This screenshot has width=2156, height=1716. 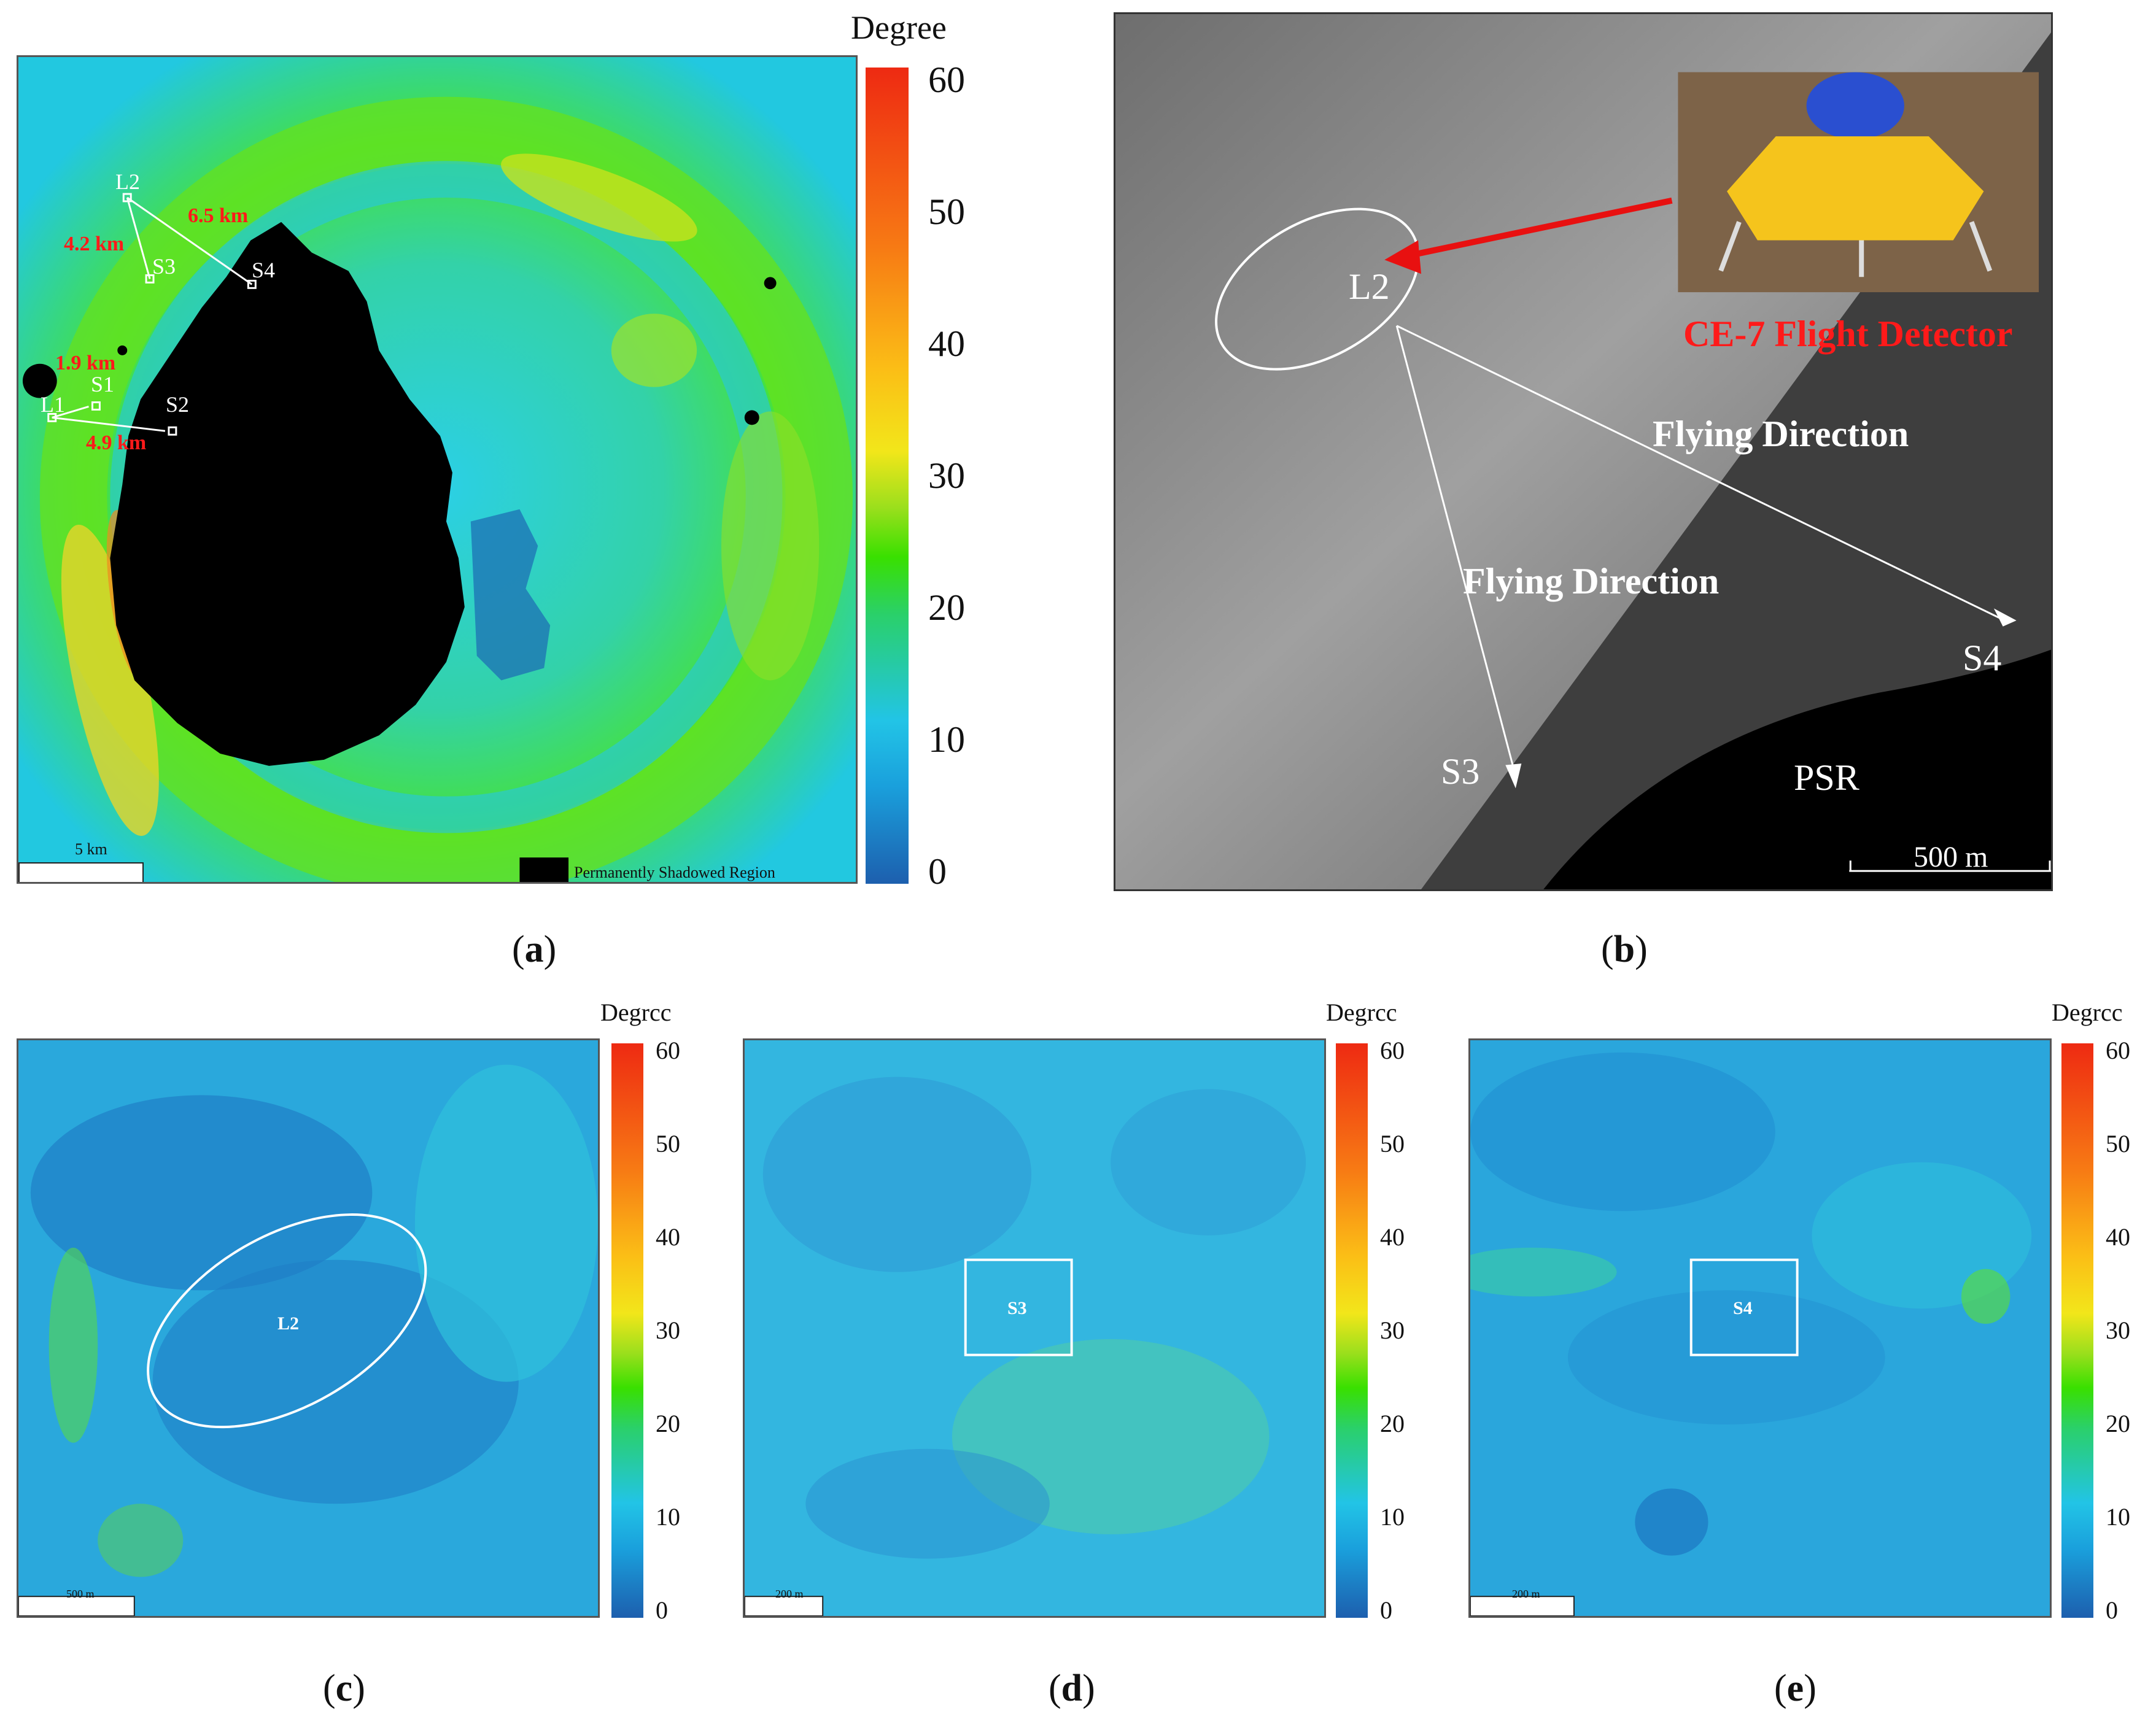 I want to click on caption-a: (a), so click(x=534, y=949).